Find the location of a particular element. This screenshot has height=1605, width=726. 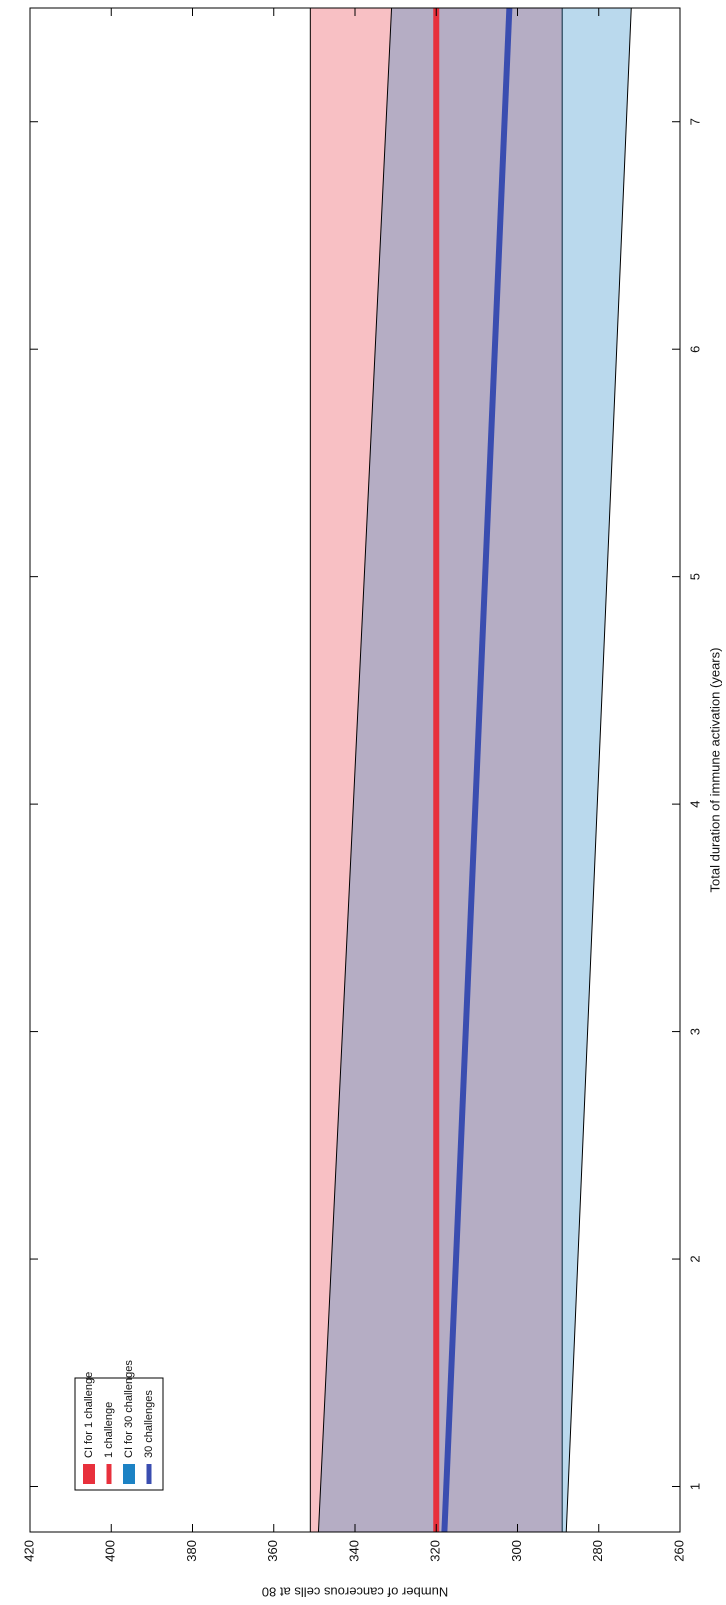

legend-label: CI for 30 challenges is located at coordinates (129, 1409).